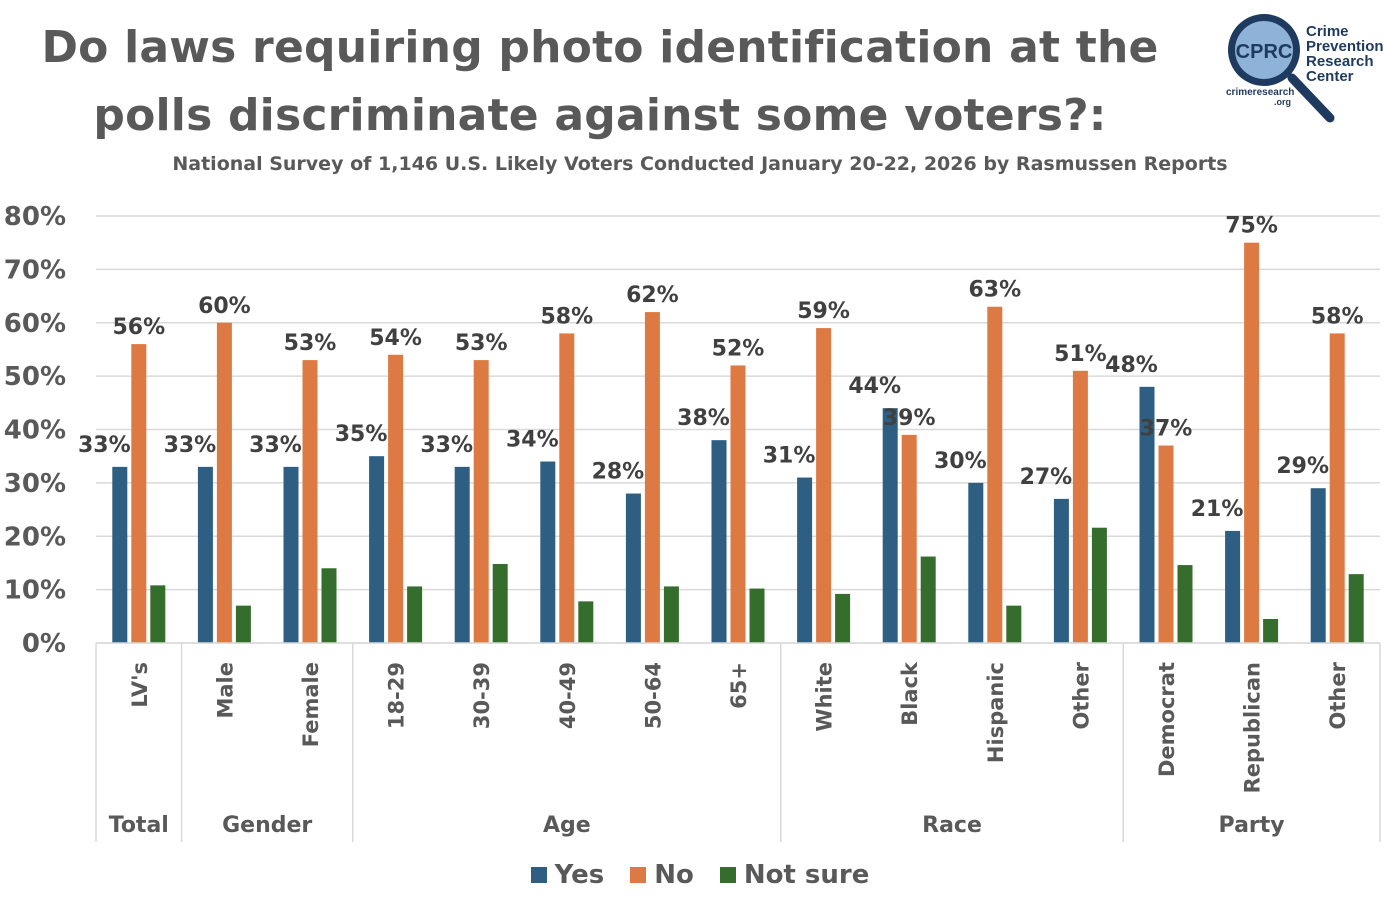 Image resolution: width=1400 pixels, height=917 pixels. What do you see at coordinates (579, 875) in the screenshot?
I see `legend-label-yes: Yes` at bounding box center [579, 875].